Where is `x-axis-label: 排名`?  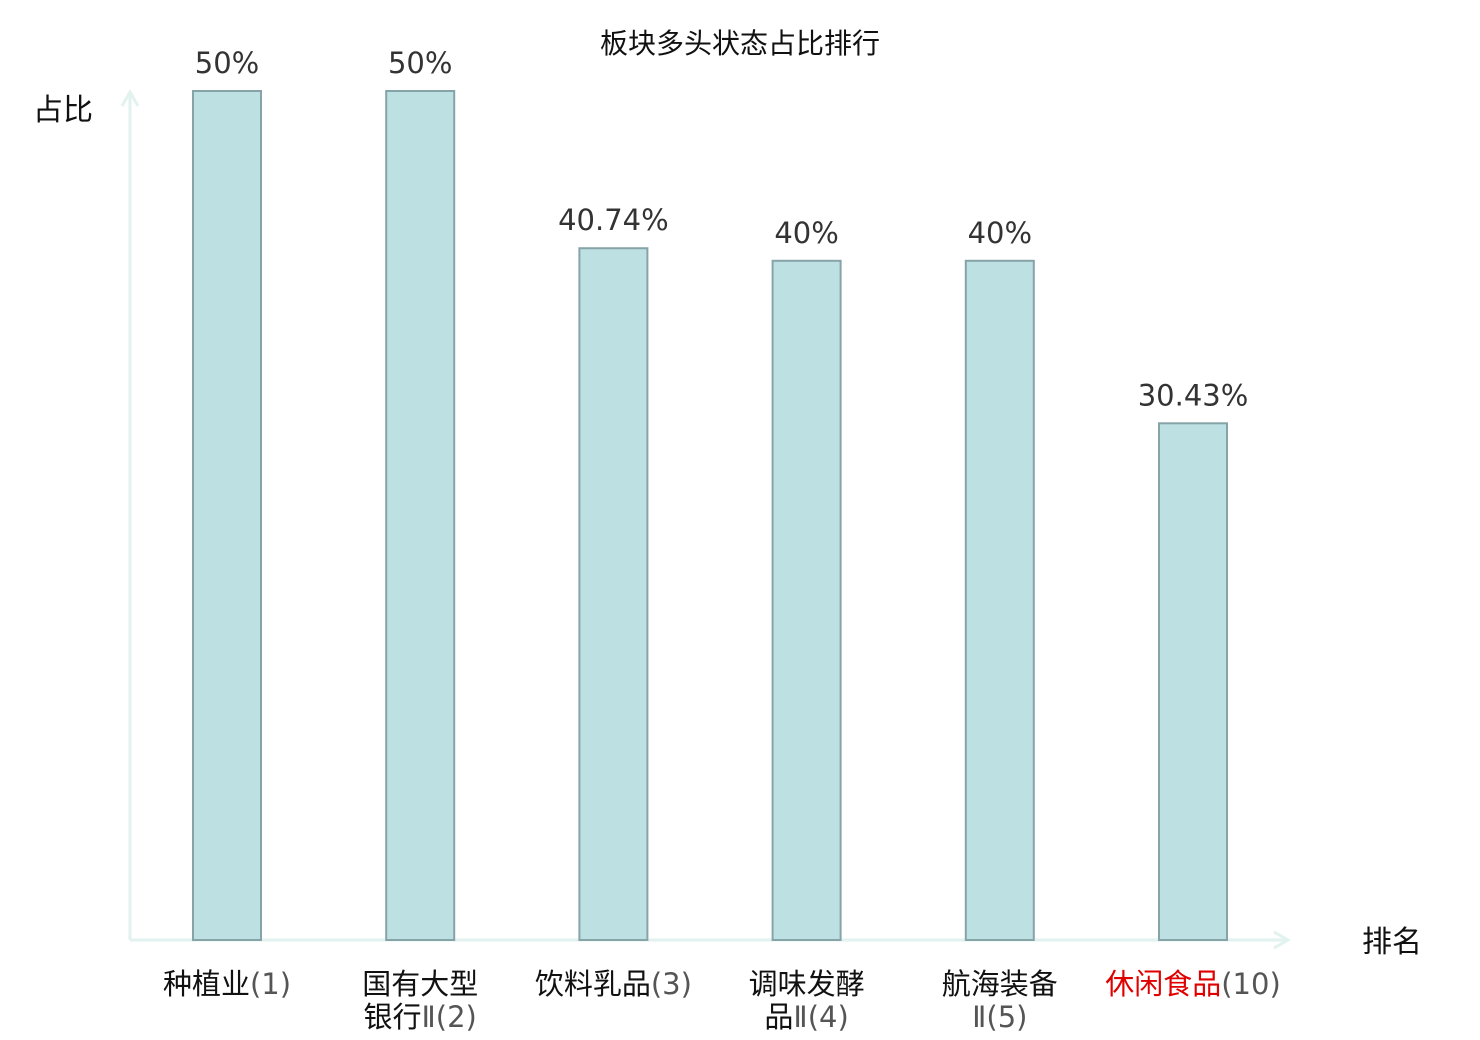
x-axis-label: 排名 is located at coordinates (1392, 942).